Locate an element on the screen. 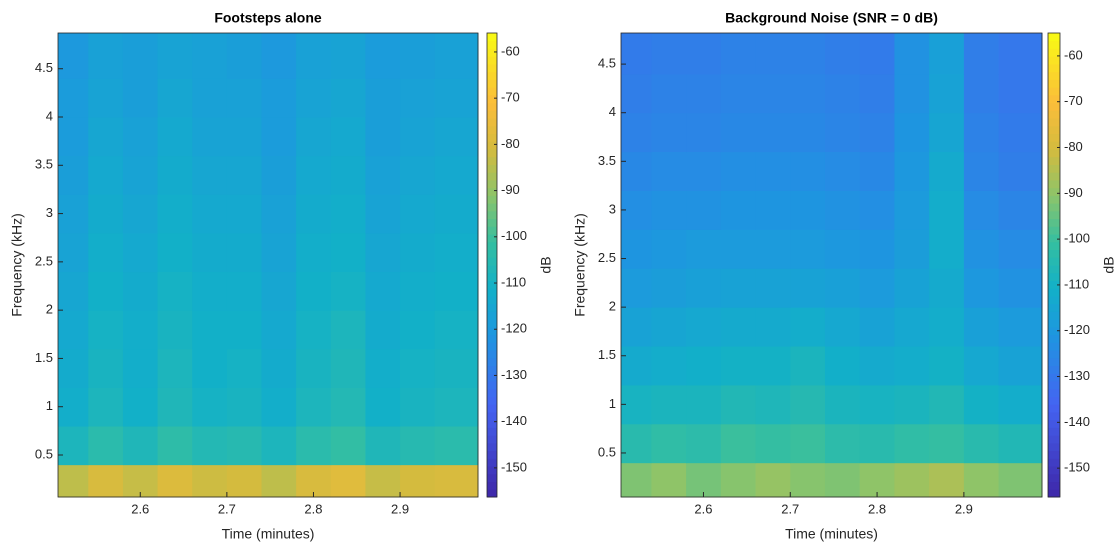  colorbar-tick-label: -140 is located at coordinates (514, 420).